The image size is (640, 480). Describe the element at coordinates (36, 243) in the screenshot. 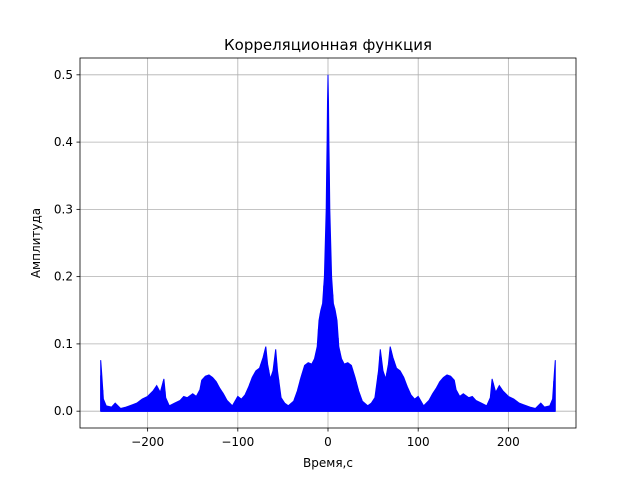

I see `y-axis-label: Амплитуда` at that location.